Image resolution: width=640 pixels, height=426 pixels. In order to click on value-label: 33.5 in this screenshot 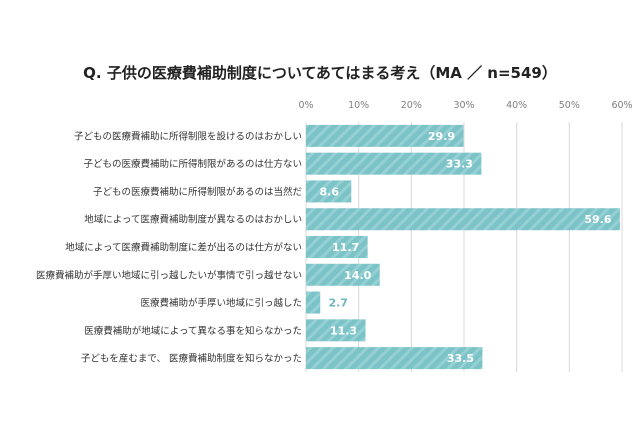, I will do `click(460, 358)`.